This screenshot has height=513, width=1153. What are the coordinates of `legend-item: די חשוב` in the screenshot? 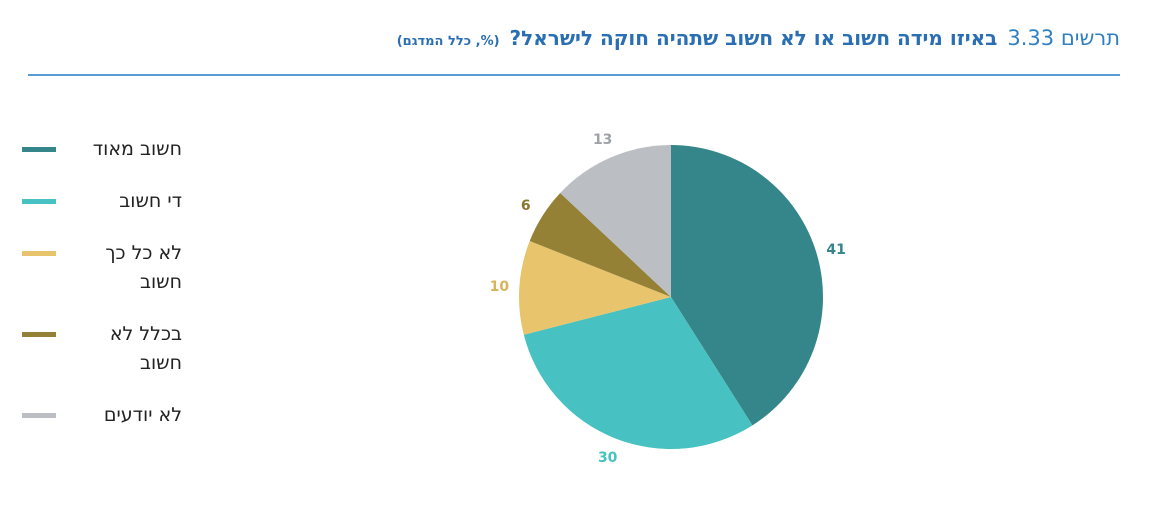 It's located at (101, 201).